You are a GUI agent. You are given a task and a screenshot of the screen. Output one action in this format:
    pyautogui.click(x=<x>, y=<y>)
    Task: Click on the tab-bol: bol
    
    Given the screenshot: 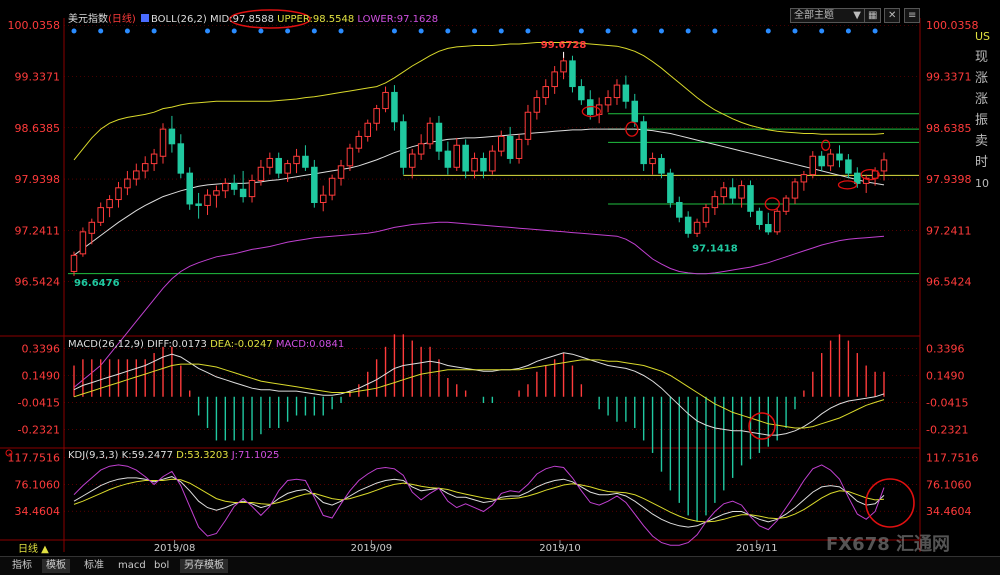 What is the action you would take?
    pyautogui.click(x=162, y=565)
    